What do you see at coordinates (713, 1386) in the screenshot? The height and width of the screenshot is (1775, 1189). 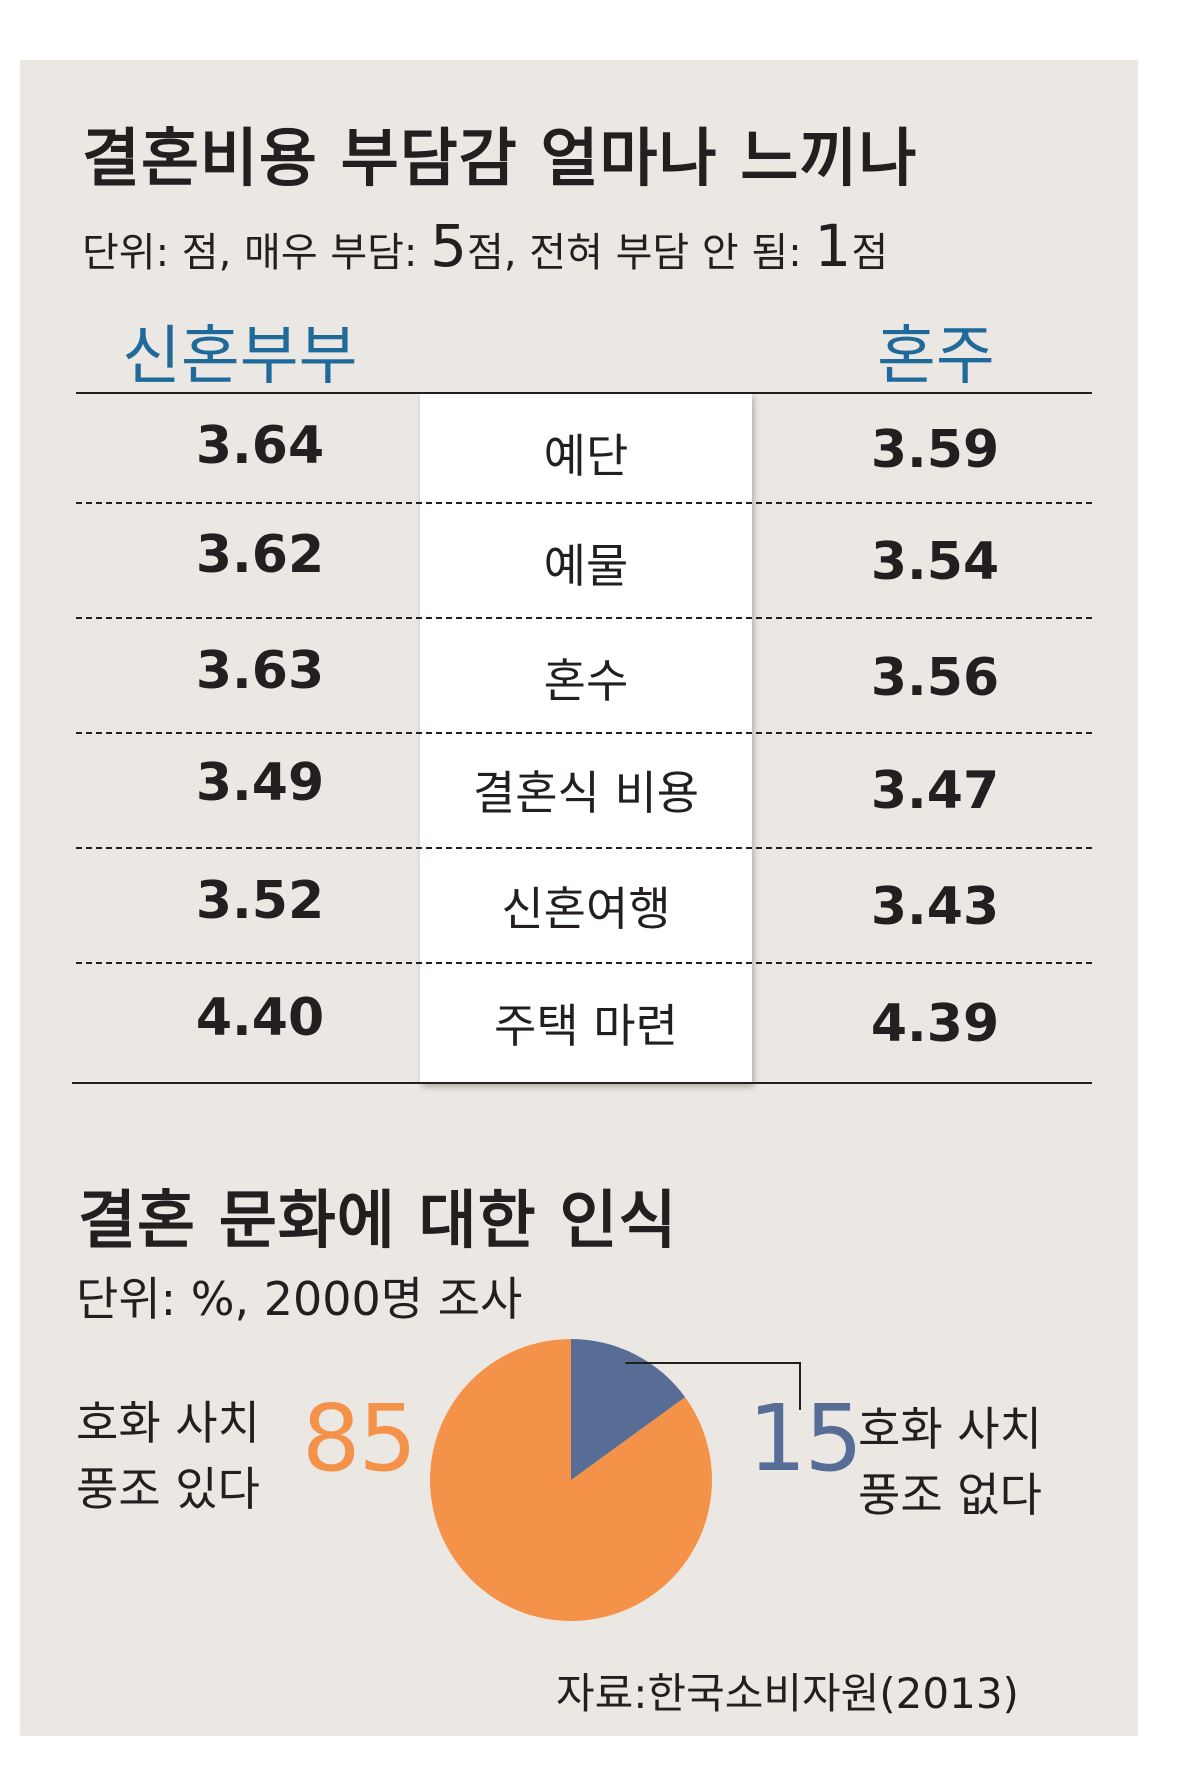 I see `leader-line` at bounding box center [713, 1386].